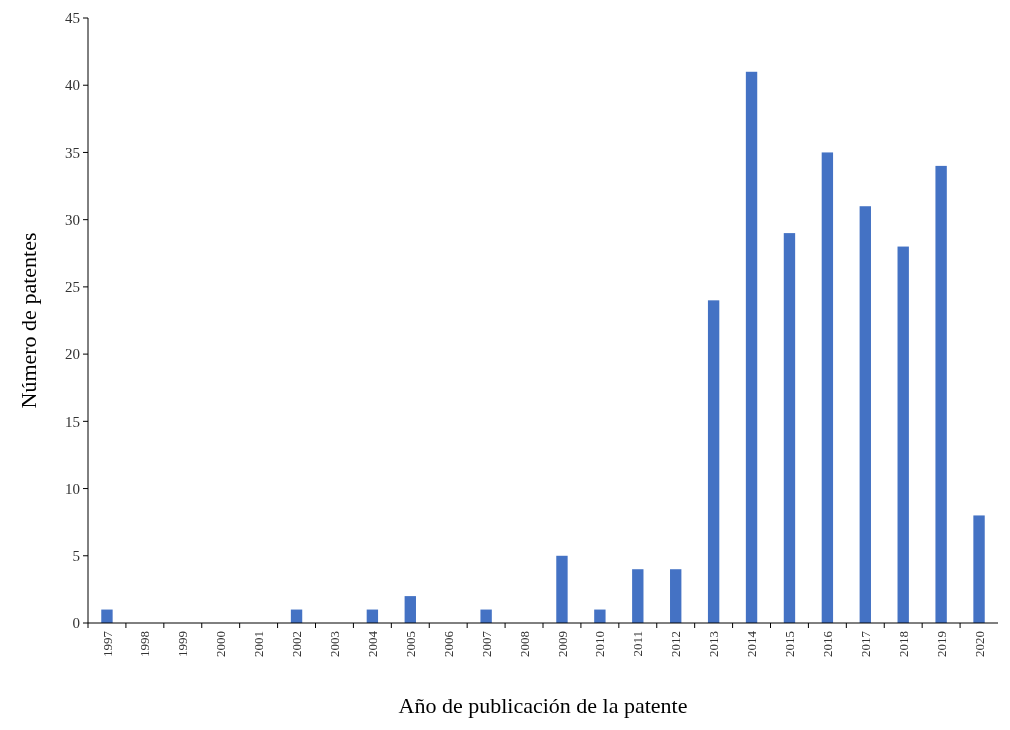  I want to click on x-tick-label: 1999, so click(183, 644).